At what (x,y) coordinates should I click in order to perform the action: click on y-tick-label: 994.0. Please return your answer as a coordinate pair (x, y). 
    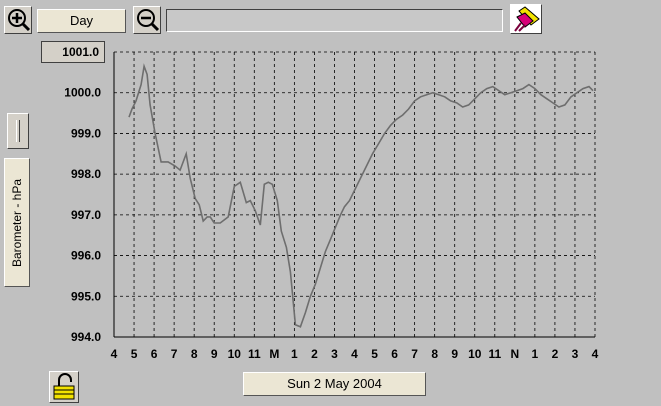
    Looking at the image, I should click on (86, 337).